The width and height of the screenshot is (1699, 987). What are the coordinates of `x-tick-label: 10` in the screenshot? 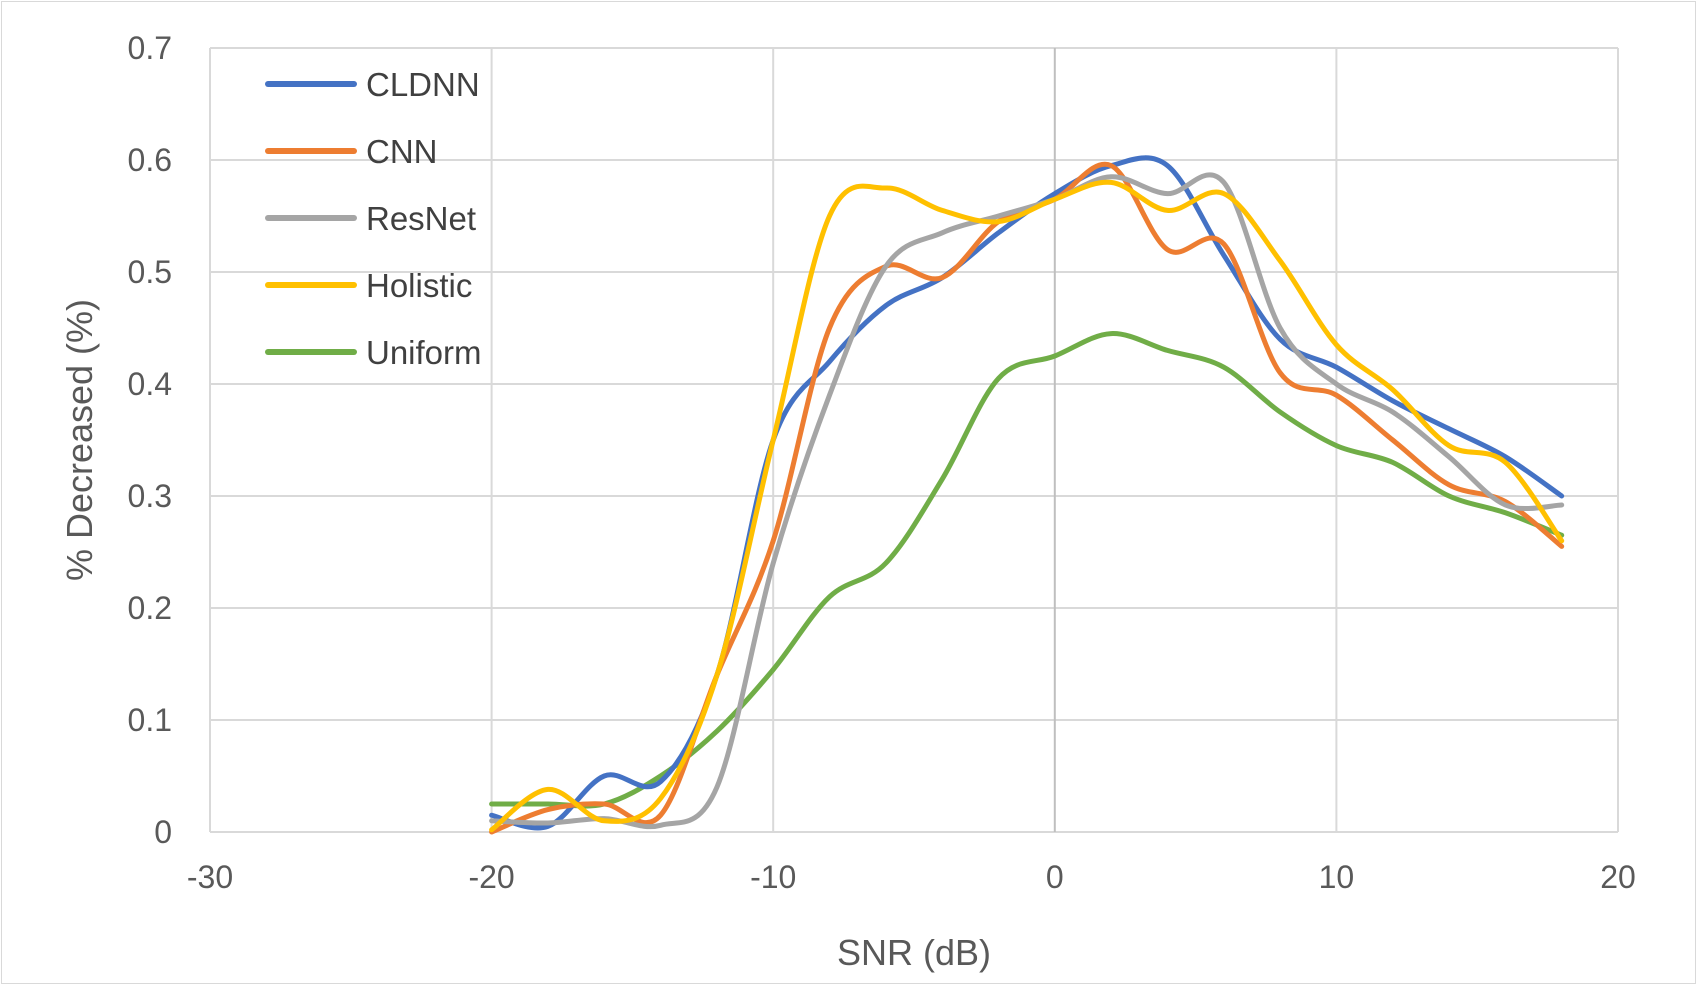 It's located at (1337, 877).